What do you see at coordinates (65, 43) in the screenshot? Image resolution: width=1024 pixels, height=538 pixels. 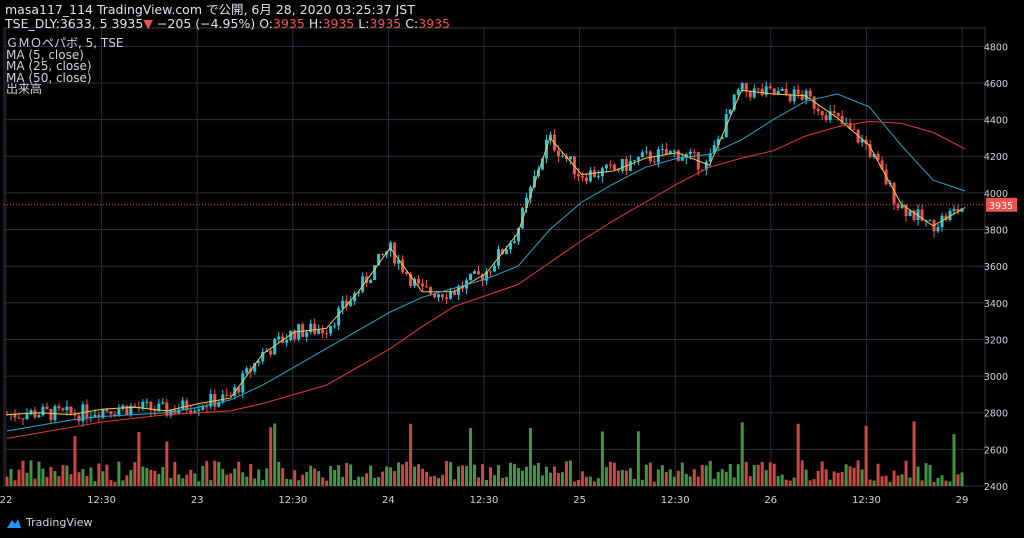 I see `legend-symbol: ＧＭＯペパボ, 5, TSE` at bounding box center [65, 43].